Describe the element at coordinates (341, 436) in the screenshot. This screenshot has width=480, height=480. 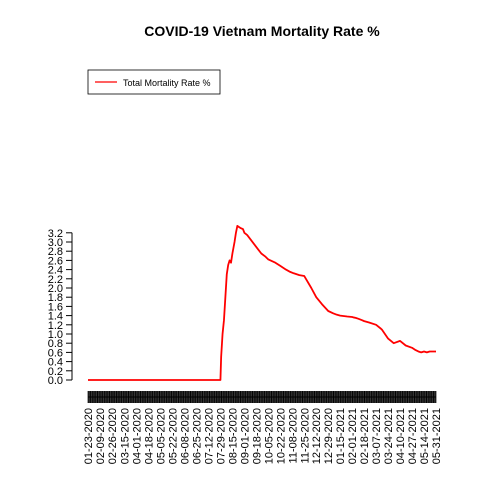
I see `x-tick-label: 01-15-2021` at that location.